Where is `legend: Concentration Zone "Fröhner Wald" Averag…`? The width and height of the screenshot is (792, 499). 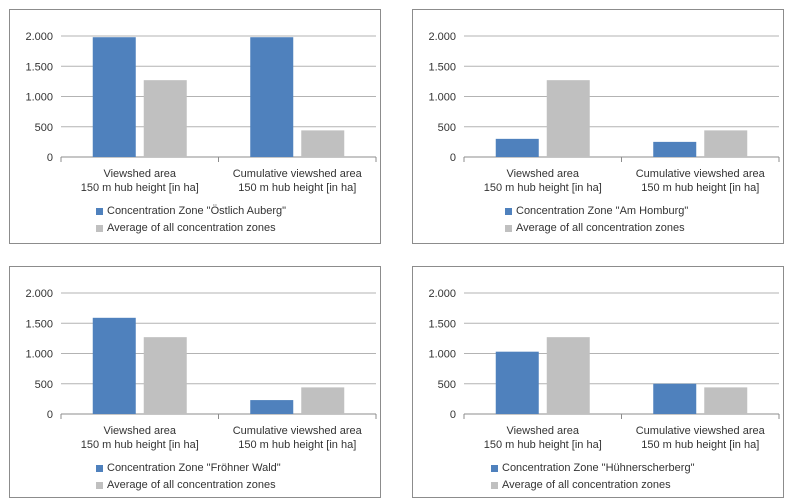 legend: Concentration Zone "Fröhner Wald" Averag… is located at coordinates (188, 477).